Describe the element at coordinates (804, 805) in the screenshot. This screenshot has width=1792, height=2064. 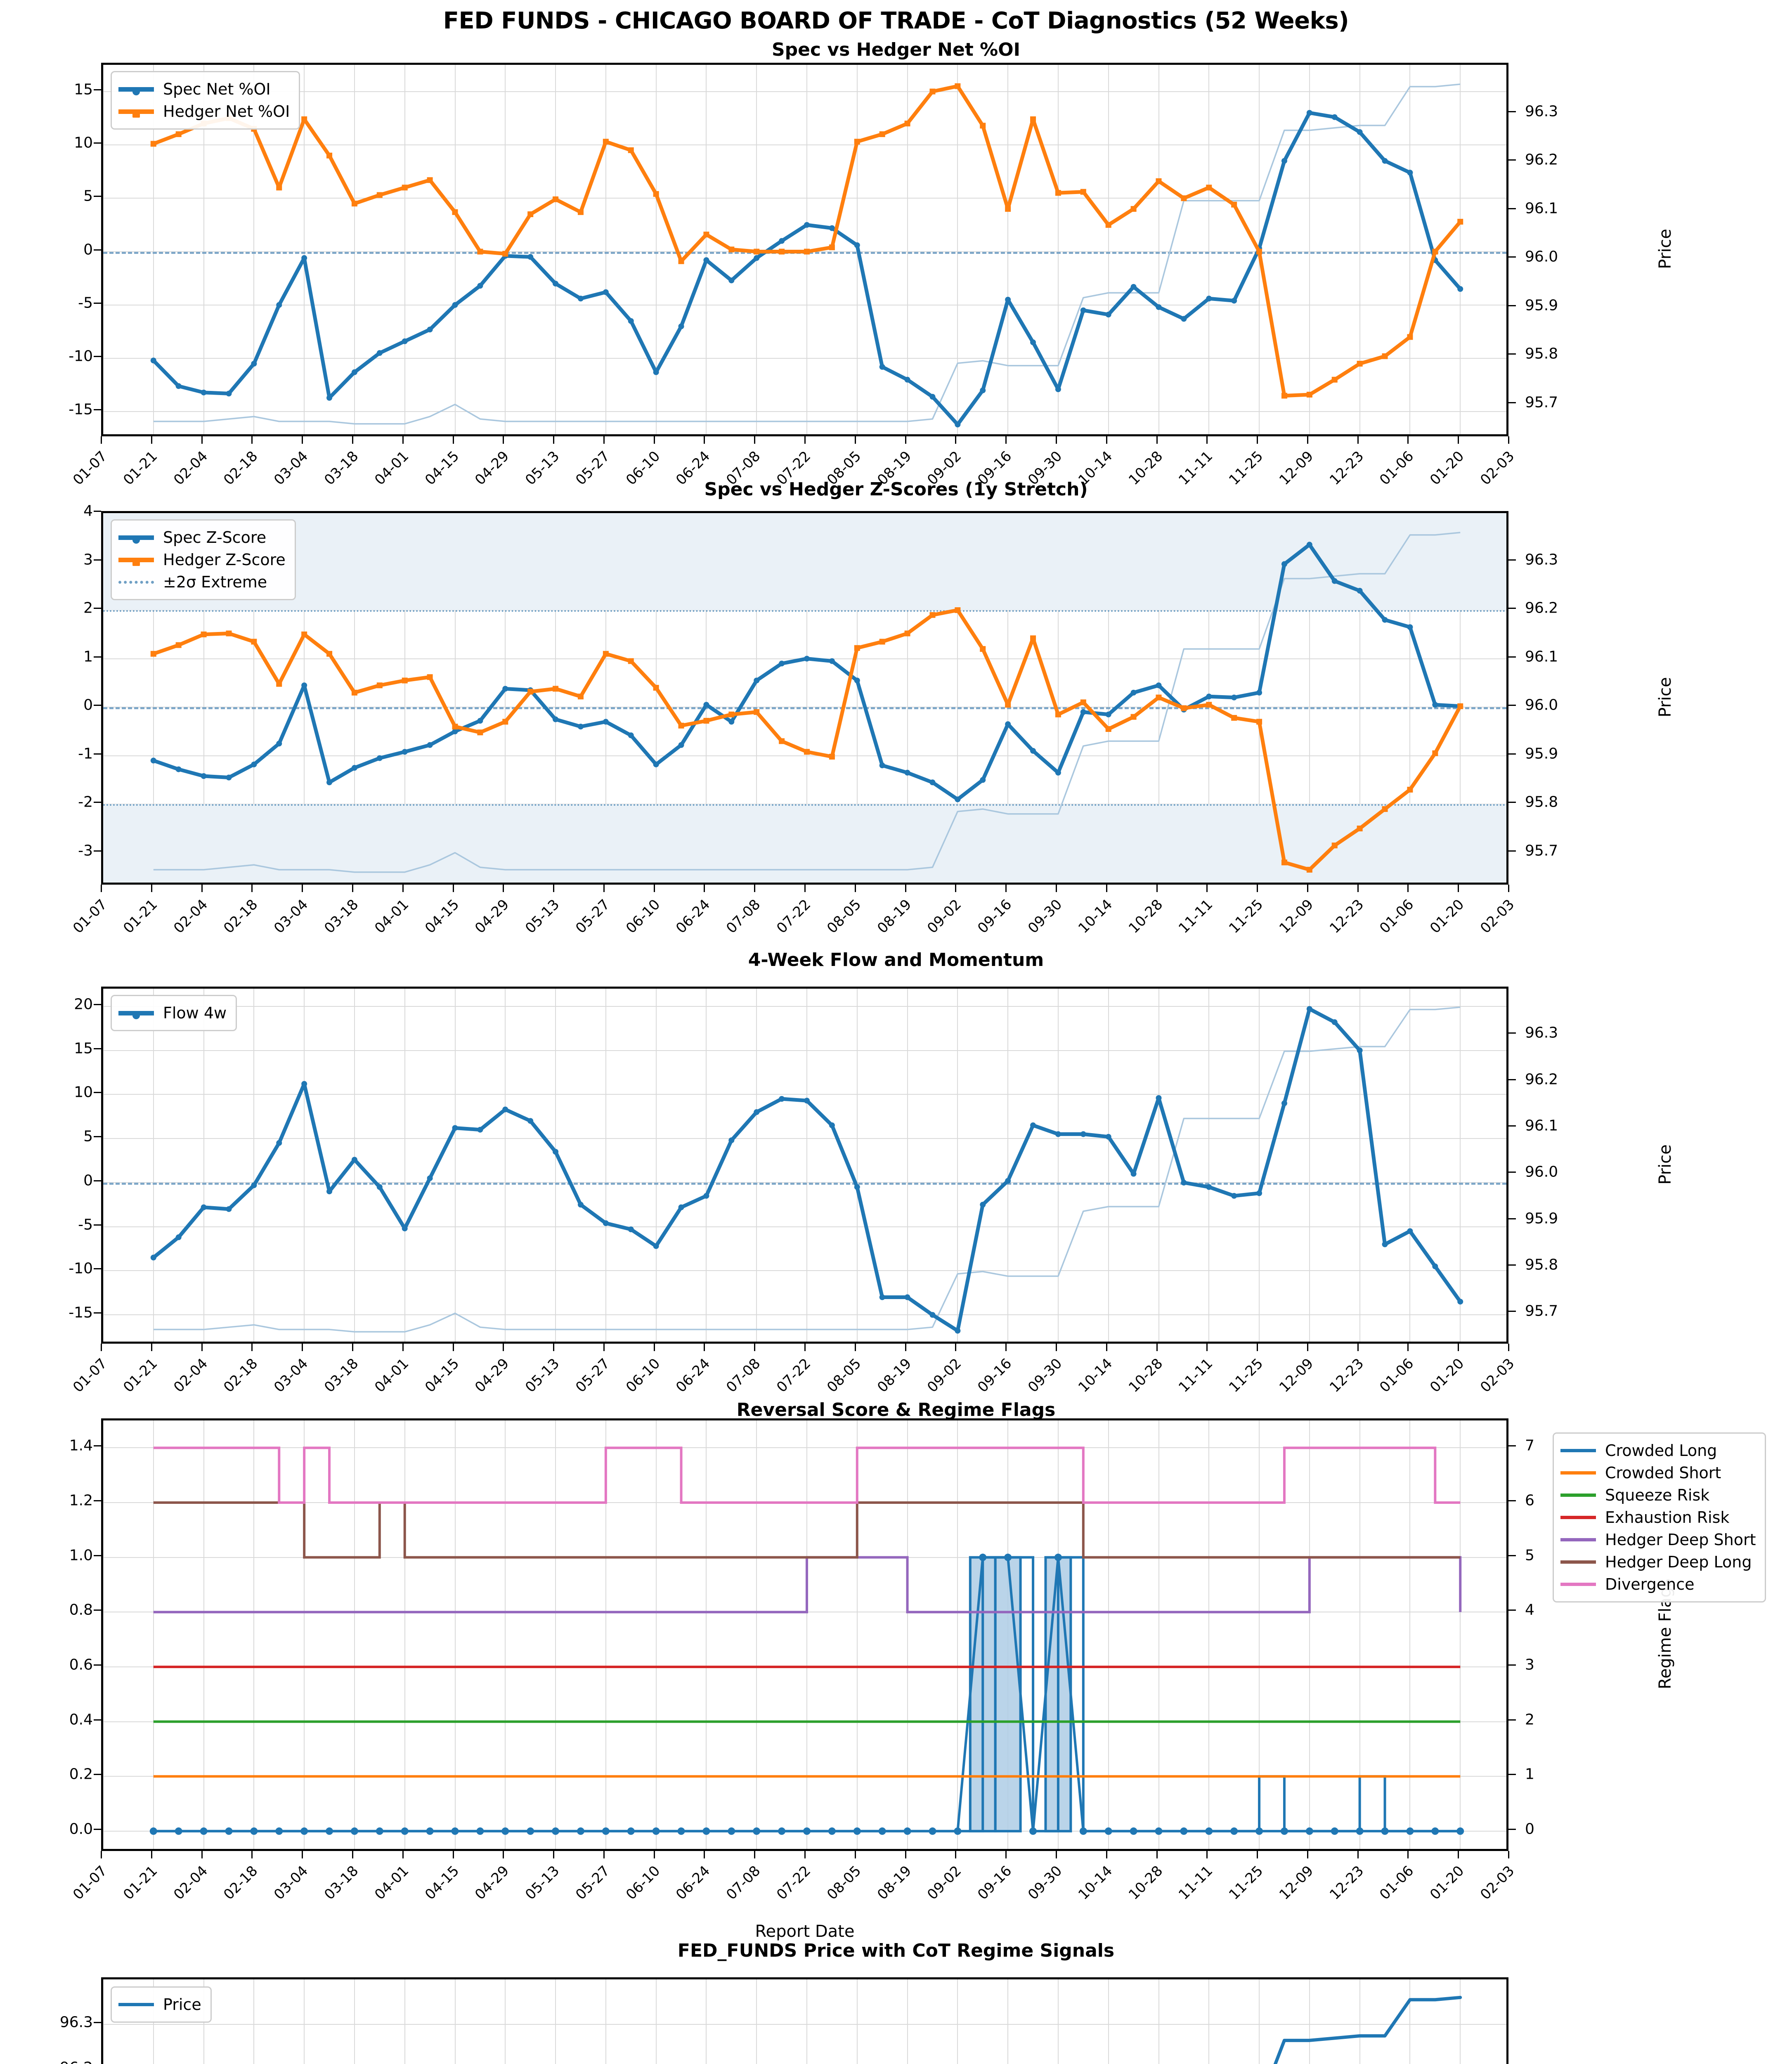
I see `extreme-threshold-line` at that location.